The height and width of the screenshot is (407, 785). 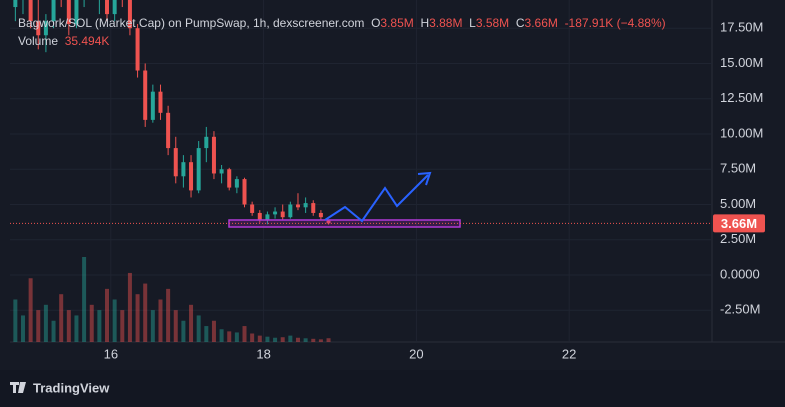 I want to click on range-box, so click(x=344, y=223).